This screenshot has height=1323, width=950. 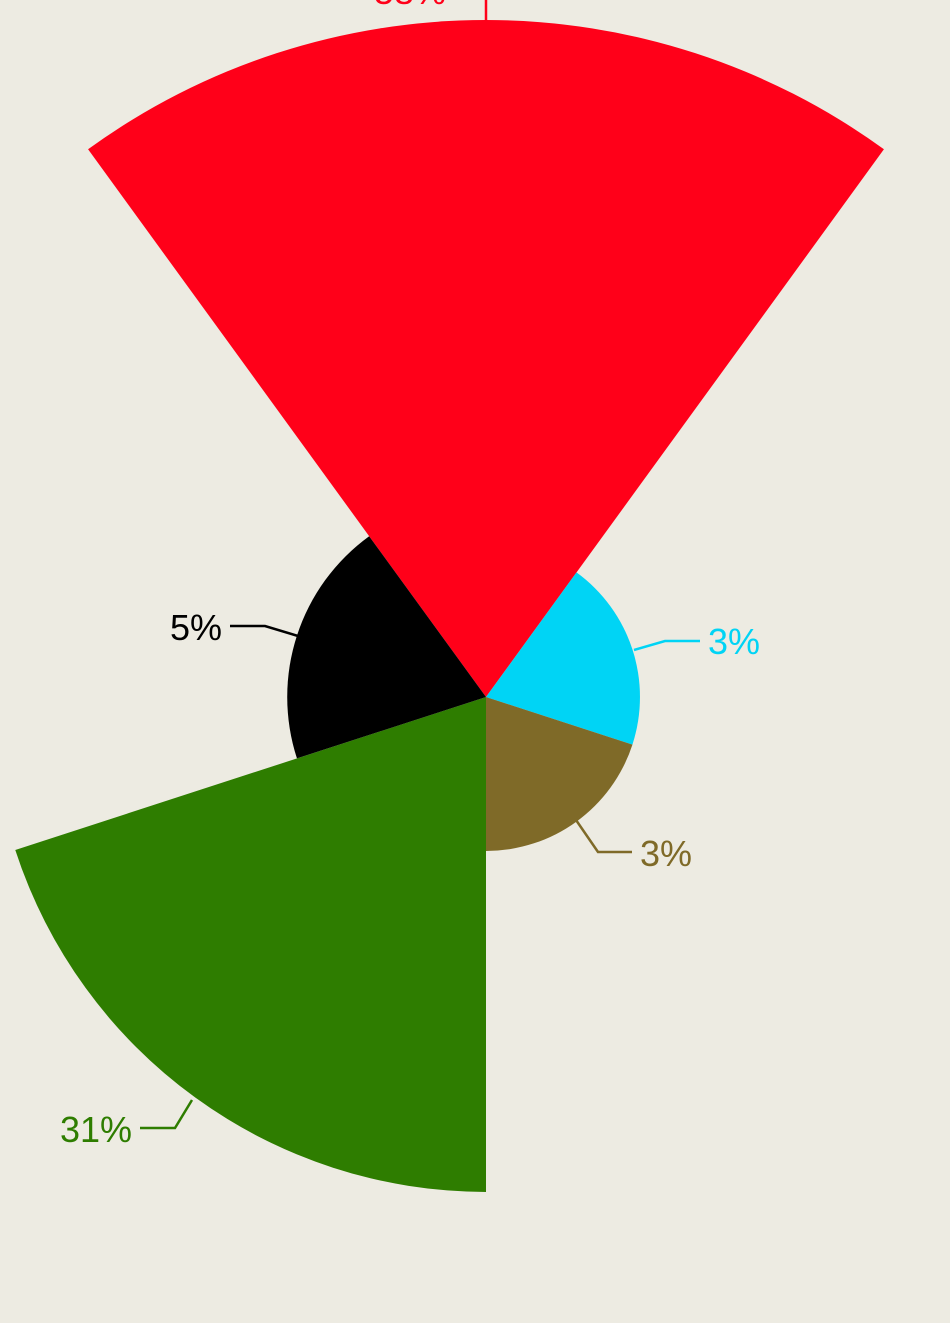 I want to click on value-label: 58%, so click(x=410, y=6).